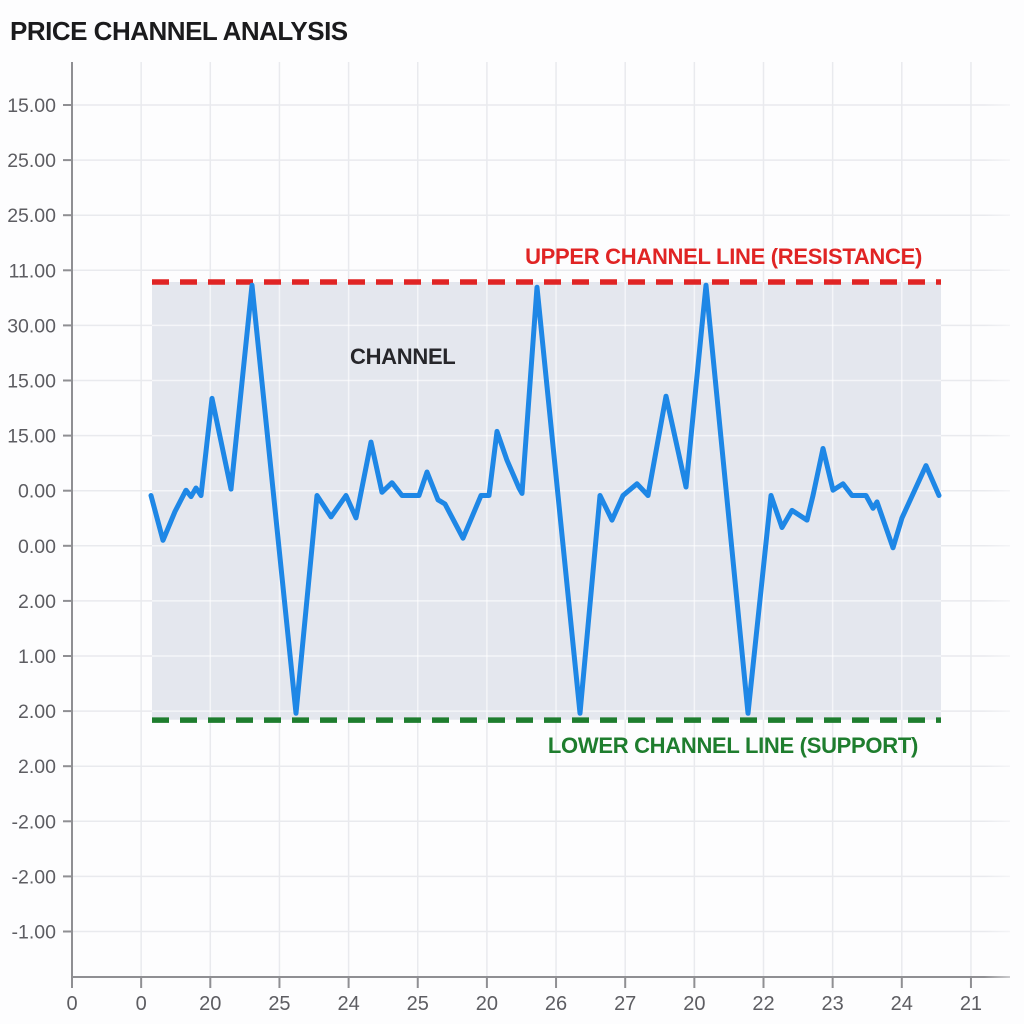 The image size is (1024, 1024). What do you see at coordinates (403, 356) in the screenshot?
I see `channel-label: CHANNEL` at bounding box center [403, 356].